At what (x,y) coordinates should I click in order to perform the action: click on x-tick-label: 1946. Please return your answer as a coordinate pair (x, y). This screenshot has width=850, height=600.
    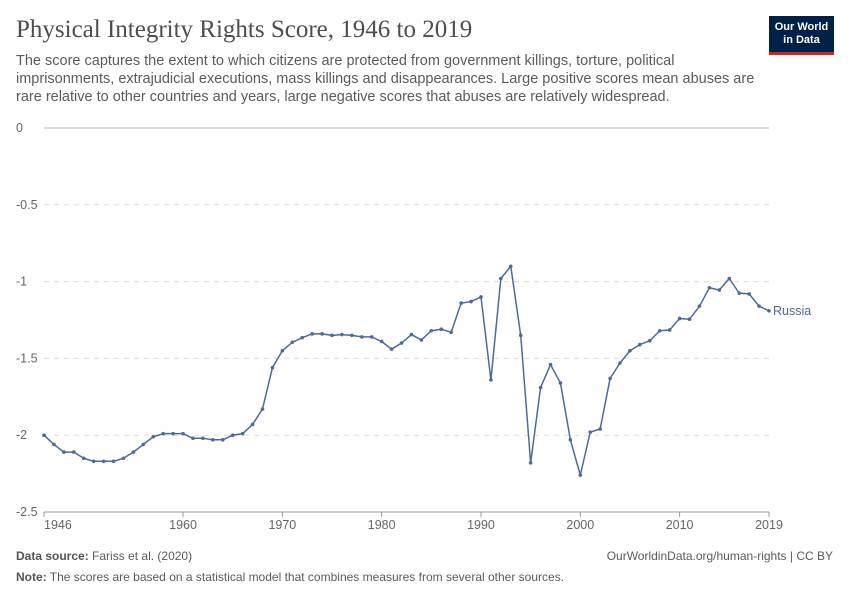
    Looking at the image, I should click on (58, 525).